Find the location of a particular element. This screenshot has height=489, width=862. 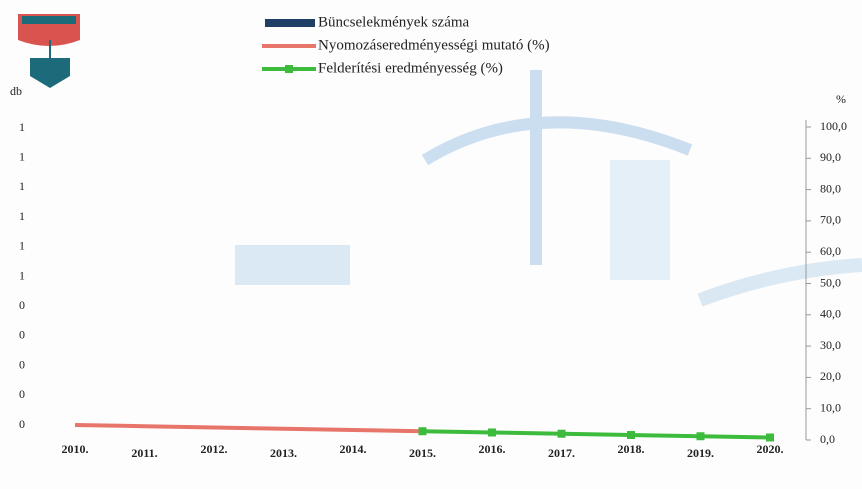

legend-label: Büncselekmények száma is located at coordinates (394, 22).